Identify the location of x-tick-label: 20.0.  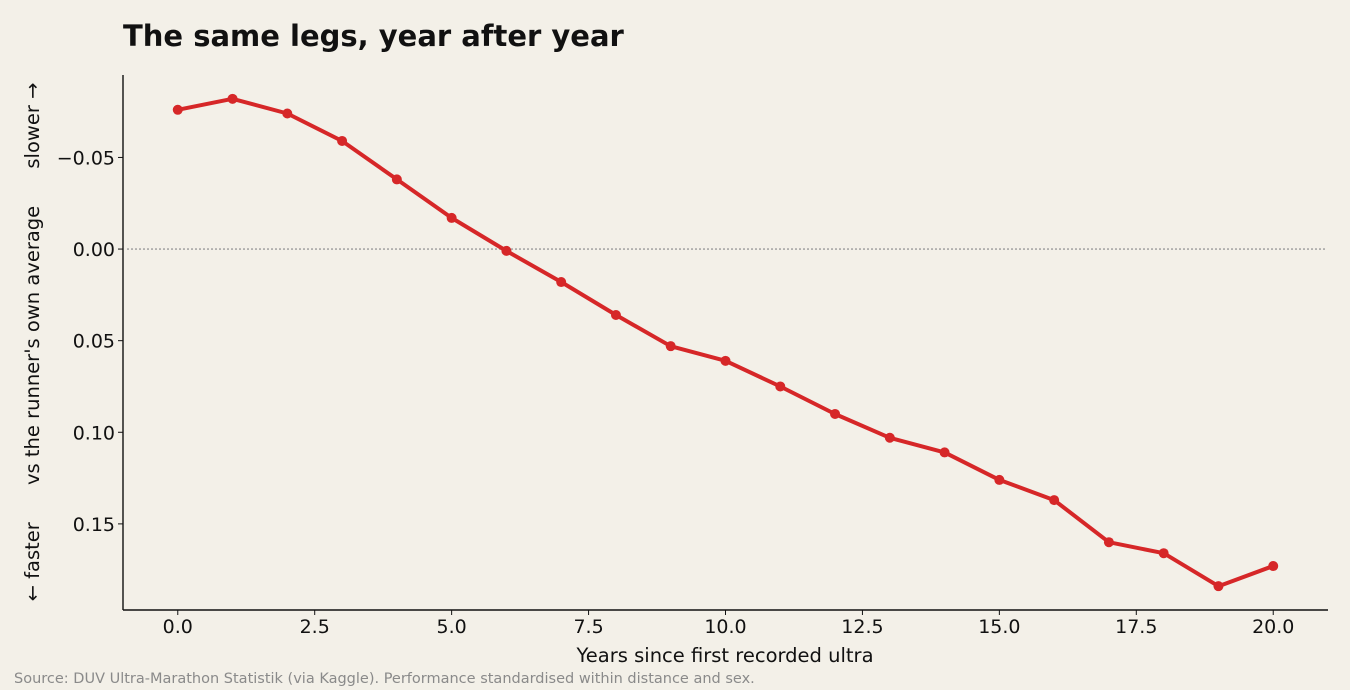
(1273, 627).